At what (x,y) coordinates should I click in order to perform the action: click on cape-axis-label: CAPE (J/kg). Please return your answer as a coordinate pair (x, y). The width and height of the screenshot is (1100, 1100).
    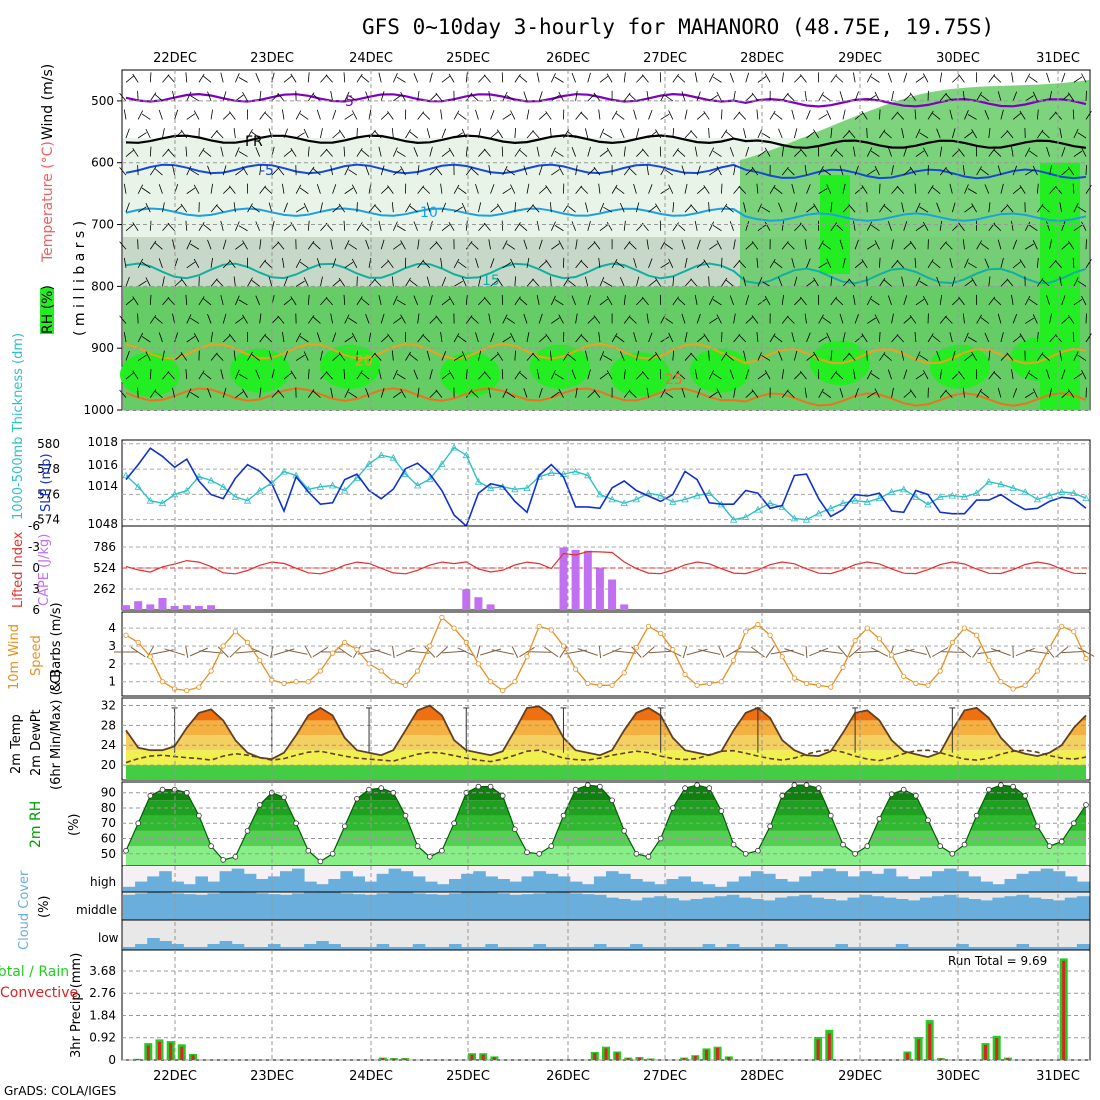
    Looking at the image, I should click on (44, 570).